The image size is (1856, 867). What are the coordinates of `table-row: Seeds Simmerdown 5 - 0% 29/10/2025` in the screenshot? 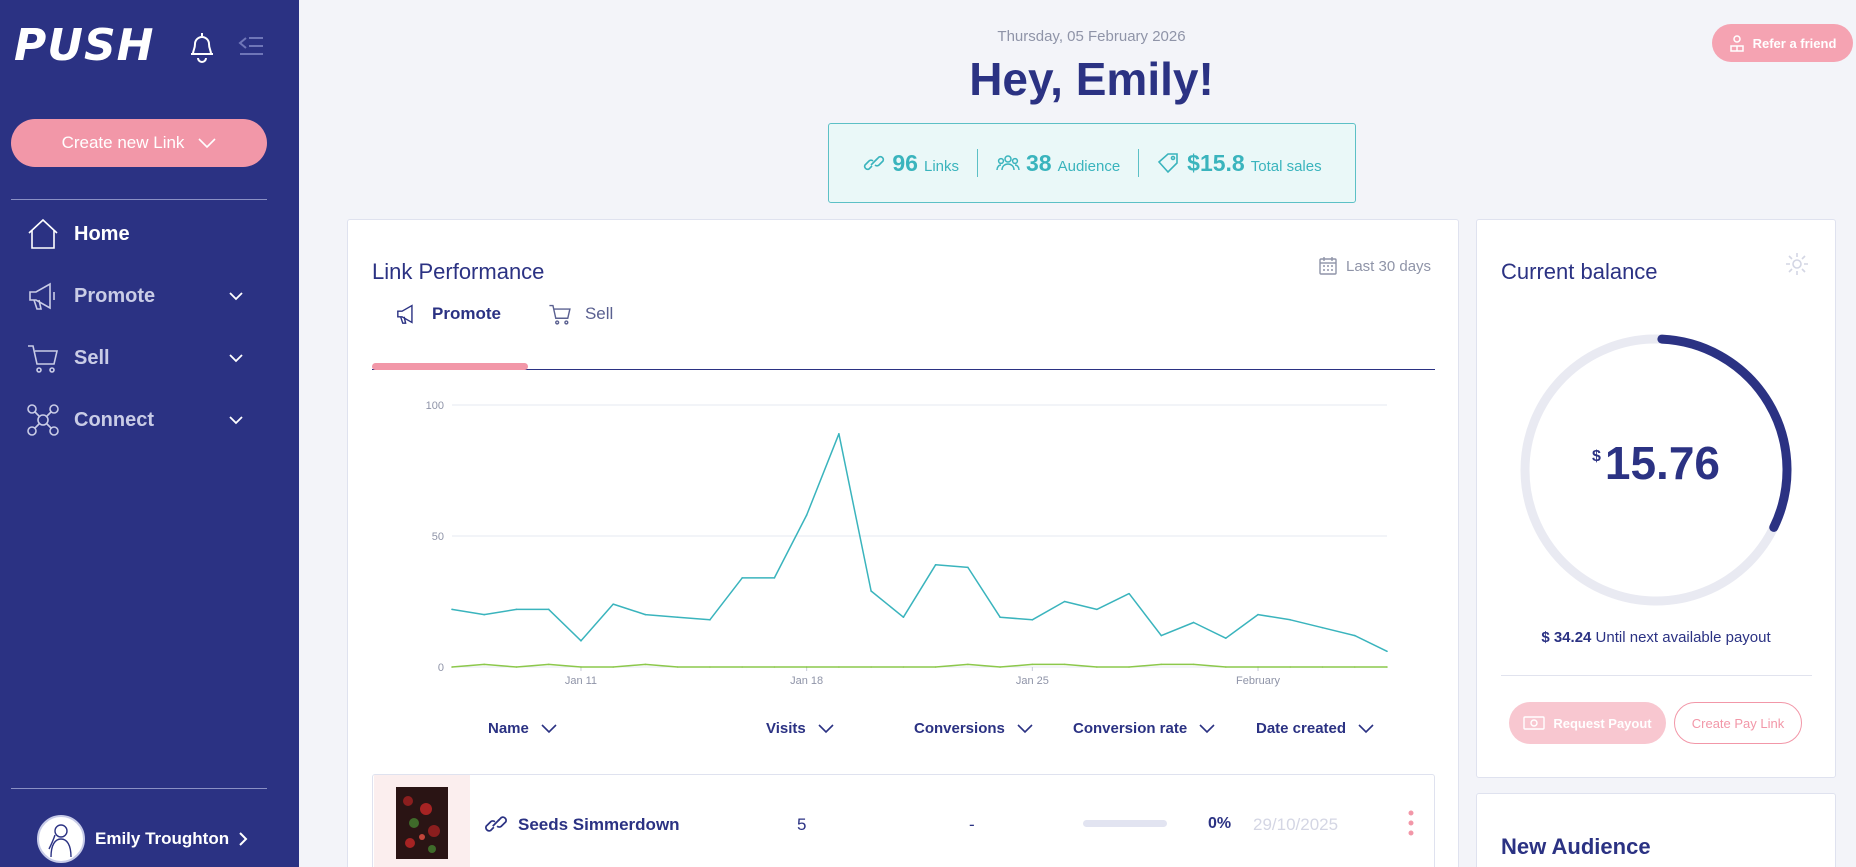 It's located at (903, 820).